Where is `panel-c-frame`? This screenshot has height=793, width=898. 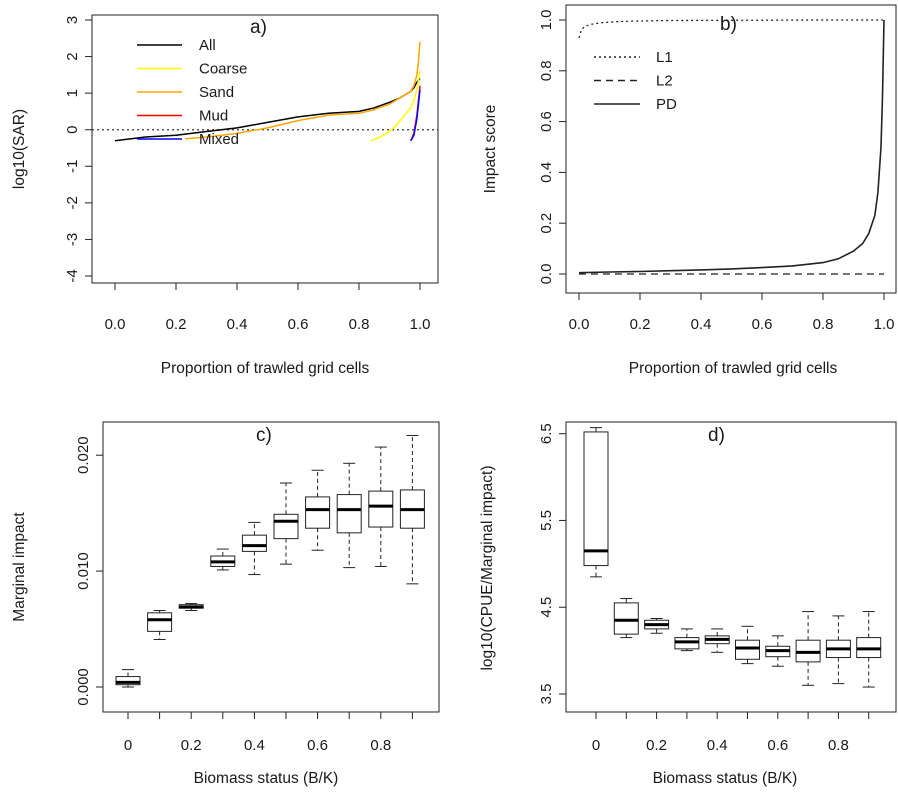 panel-c-frame is located at coordinates (271, 567).